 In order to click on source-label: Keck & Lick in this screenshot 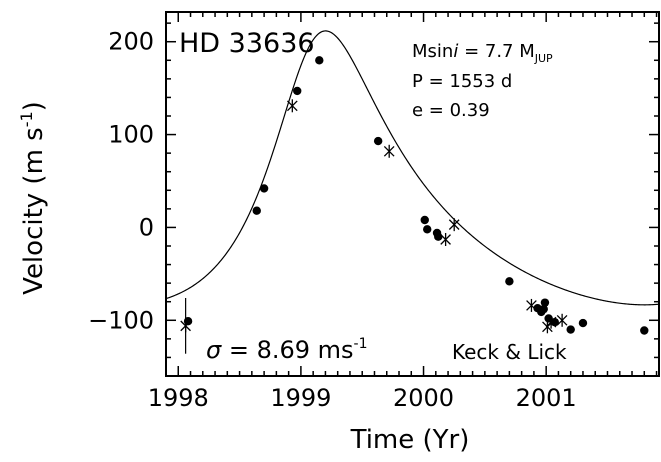, I will do `click(509, 352)`.